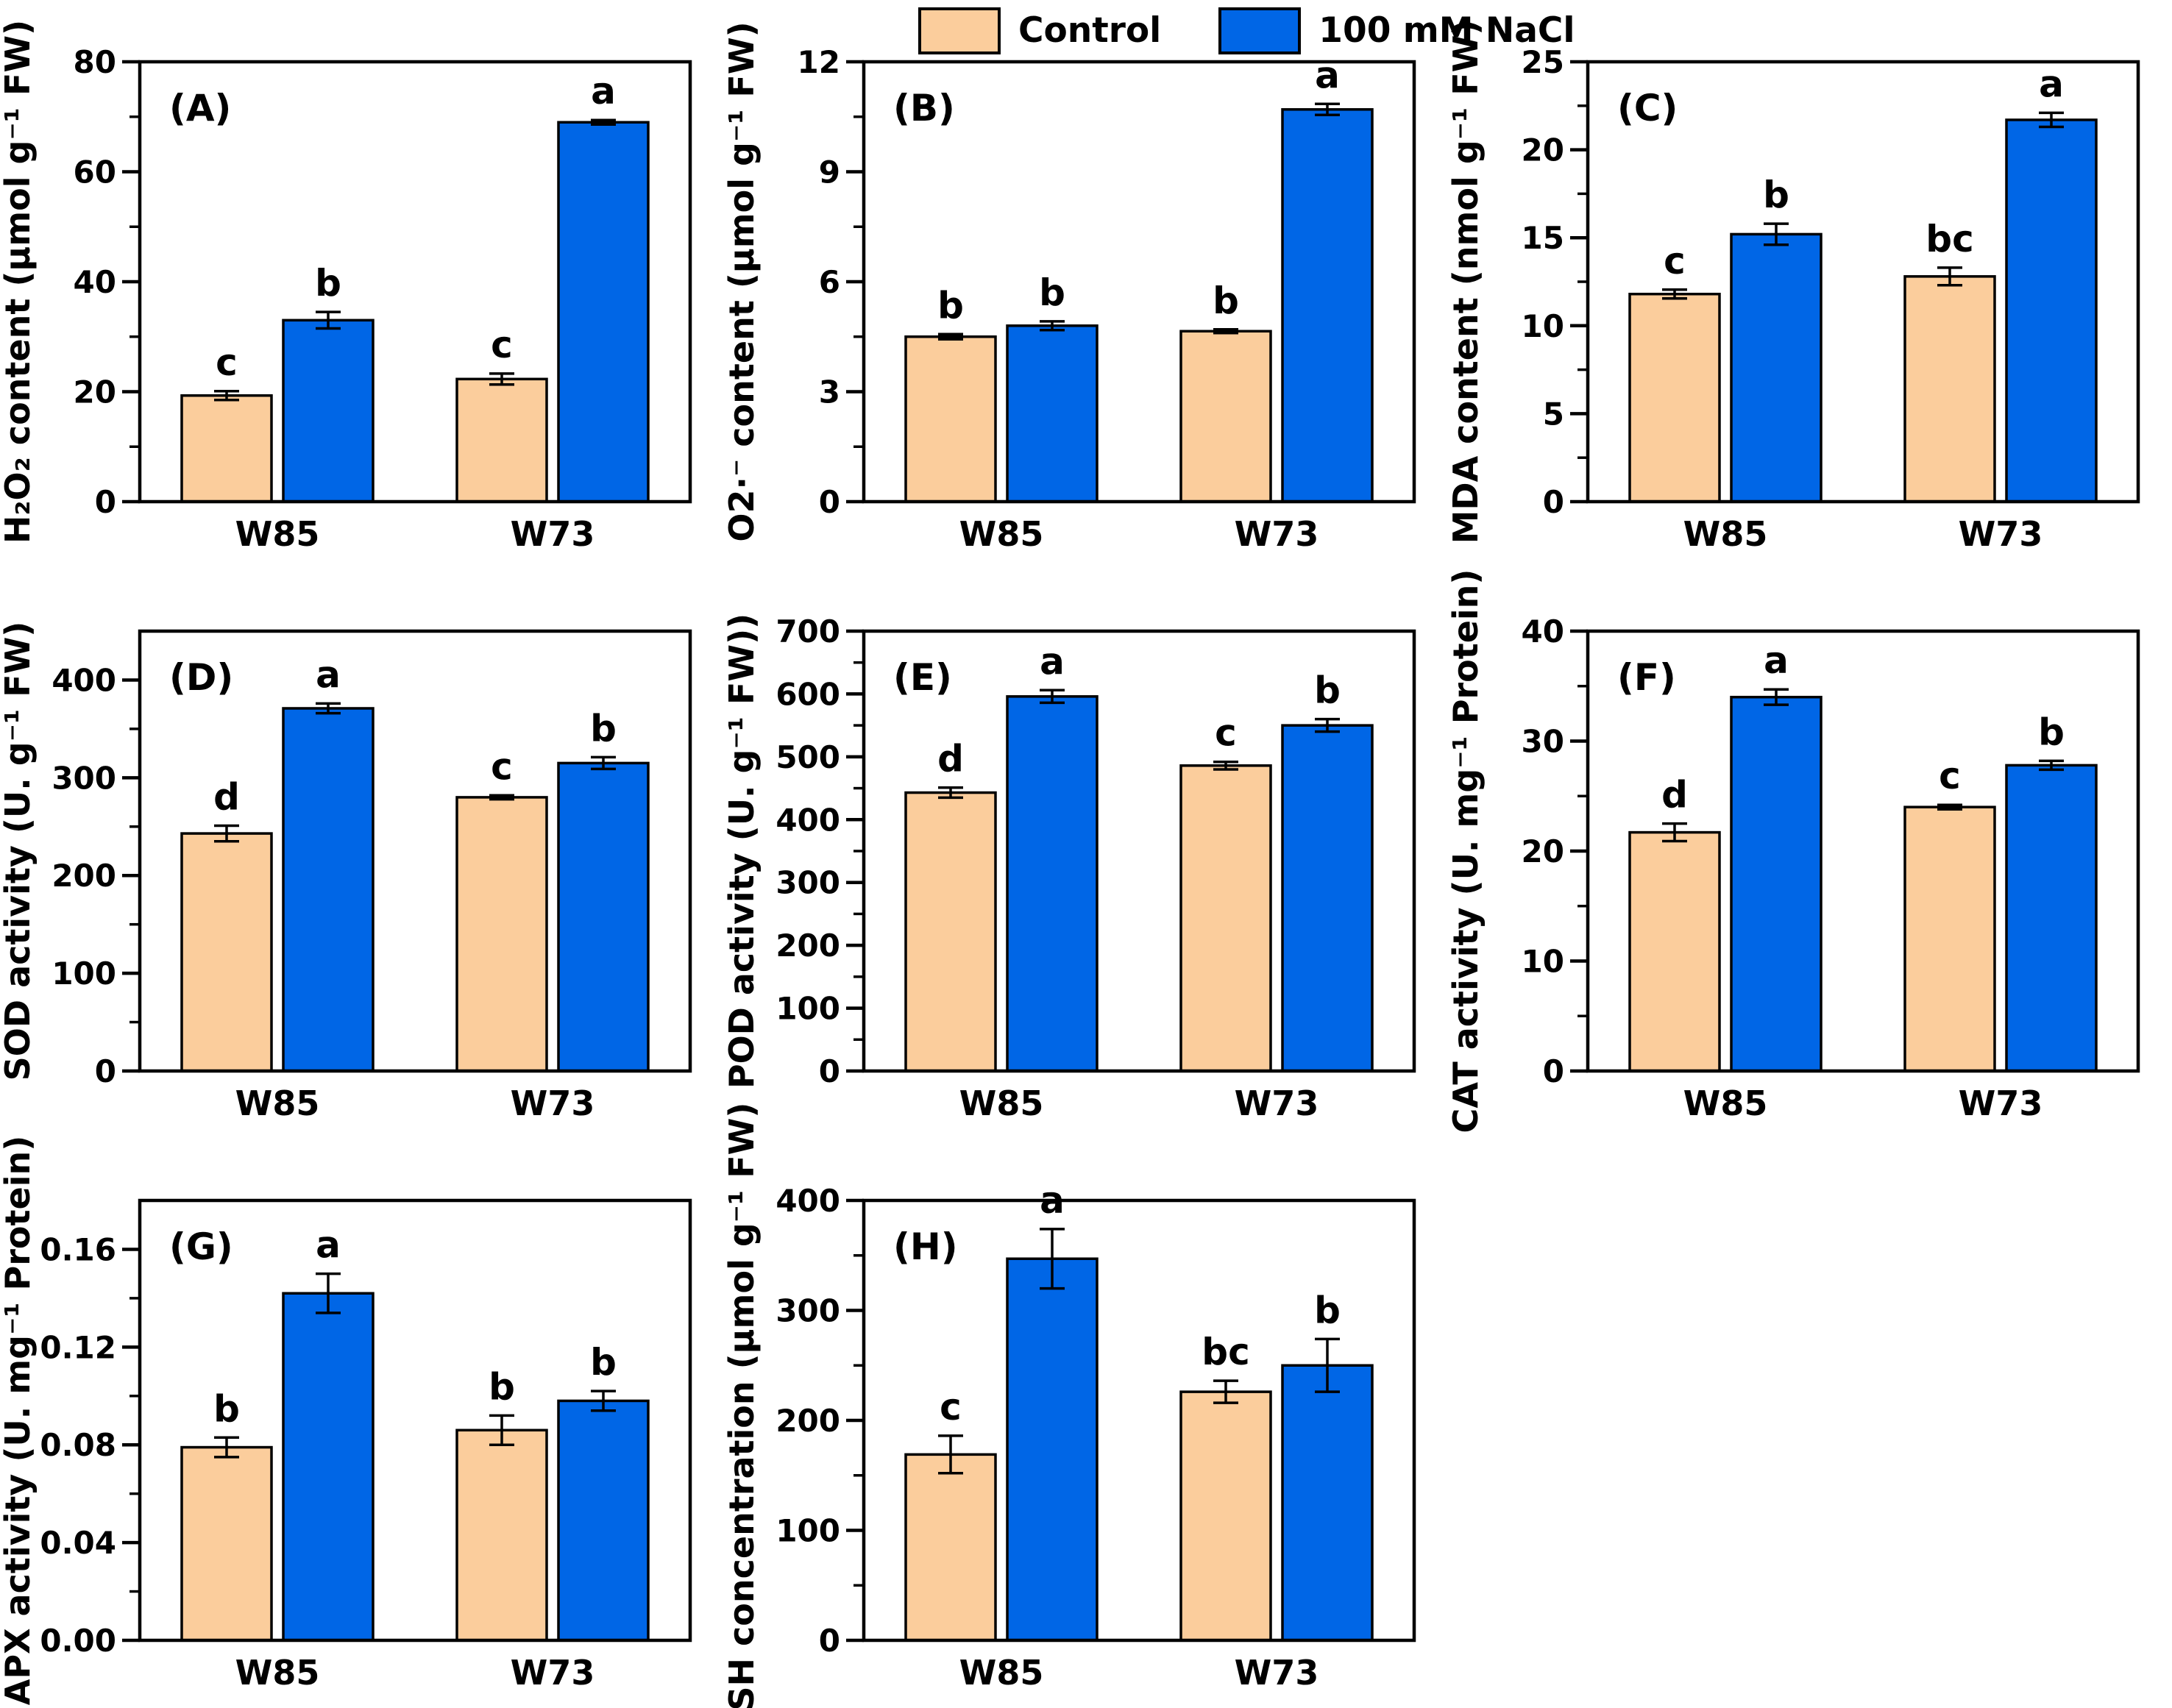 This screenshot has height=1708, width=2172. I want to click on y-axis-title: SOD activity (U. g⁻¹ FW), so click(19, 852).